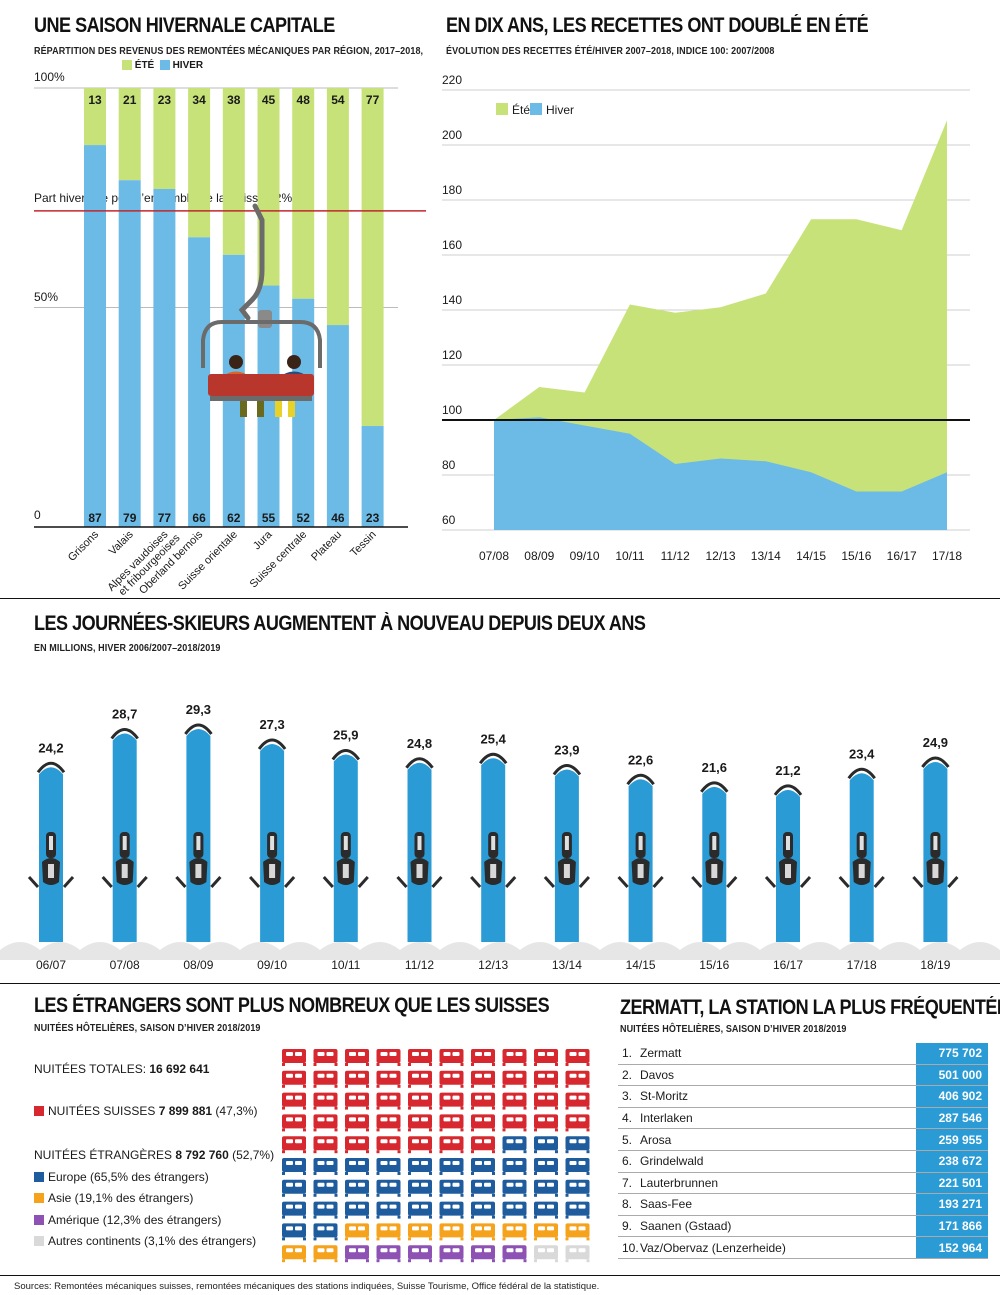 Image resolution: width=1000 pixels, height=1295 pixels. Describe the element at coordinates (198, 965) in the screenshot. I see `season-label: 08/09` at that location.